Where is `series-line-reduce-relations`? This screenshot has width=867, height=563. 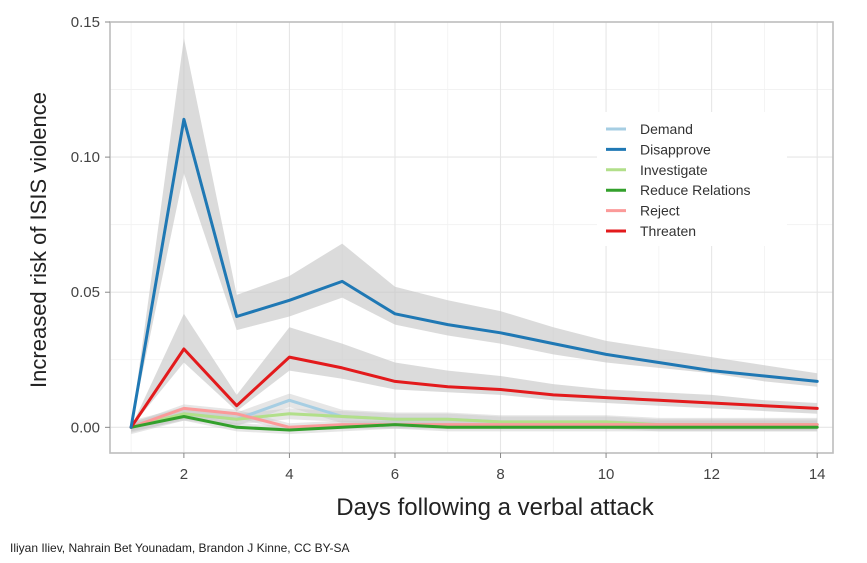
series-line-reduce-relations is located at coordinates (474, 423).